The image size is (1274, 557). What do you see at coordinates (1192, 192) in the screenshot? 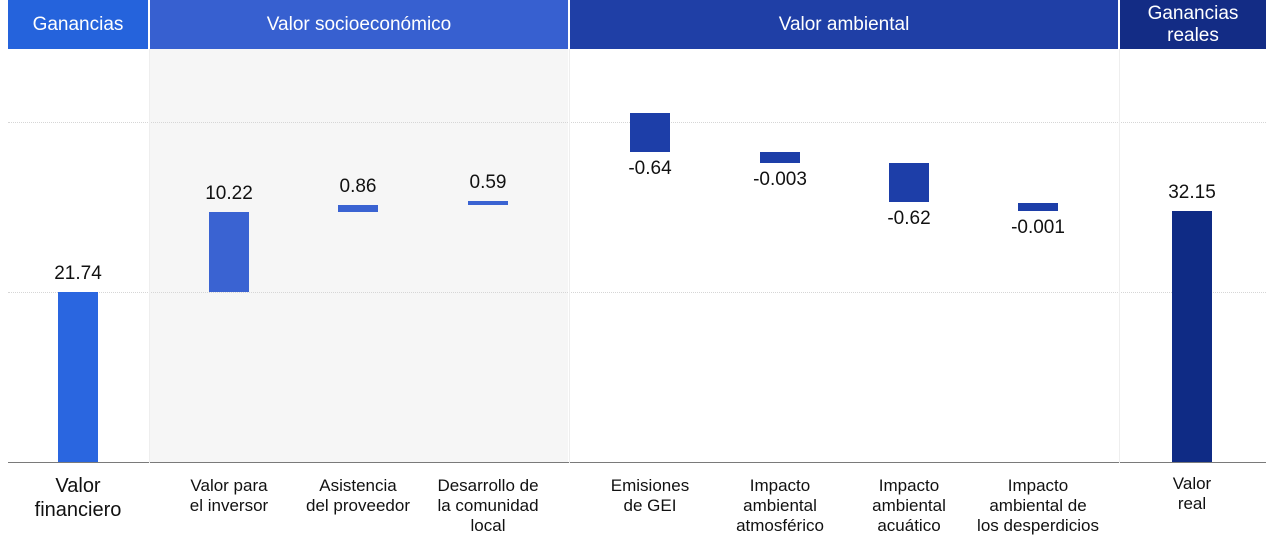
I see `value-label-9: 32.15` at bounding box center [1192, 192].